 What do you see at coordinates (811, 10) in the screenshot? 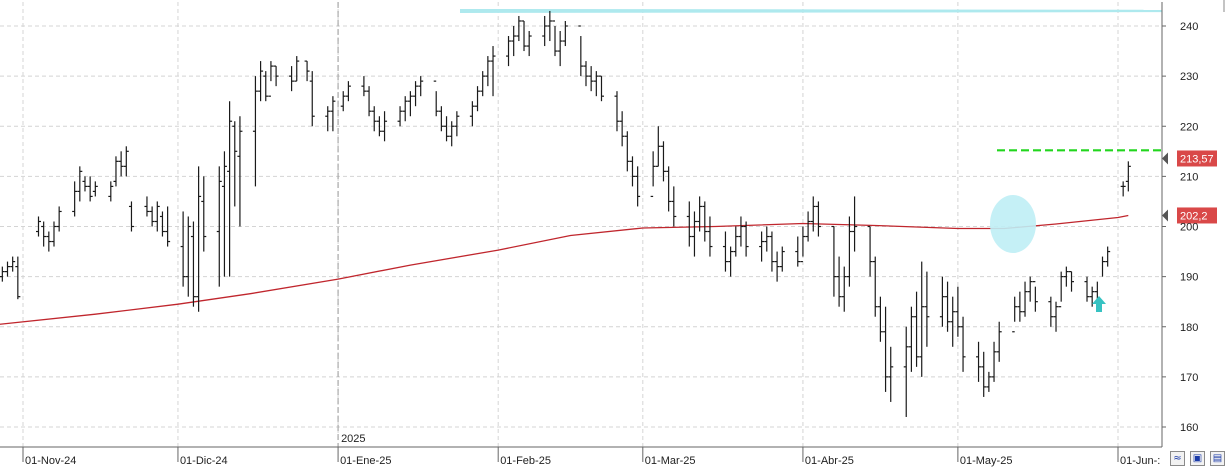
I see `top-band-shape` at bounding box center [811, 10].